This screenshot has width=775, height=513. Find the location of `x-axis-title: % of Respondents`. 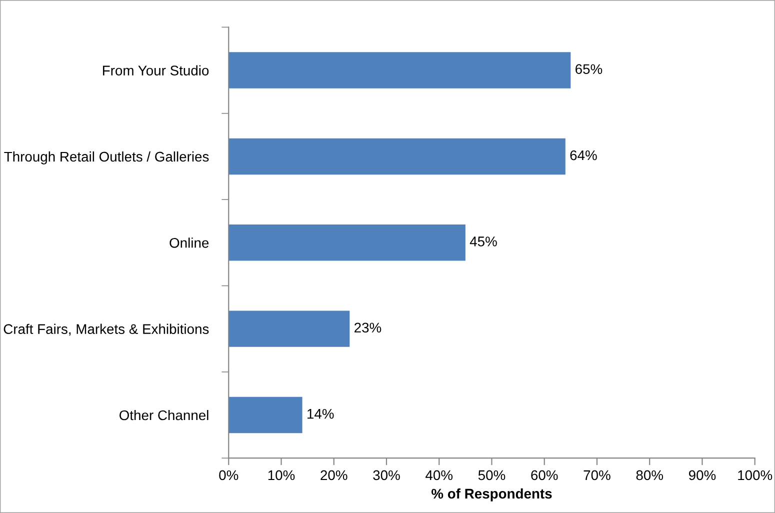

x-axis-title: % of Respondents is located at coordinates (492, 495).